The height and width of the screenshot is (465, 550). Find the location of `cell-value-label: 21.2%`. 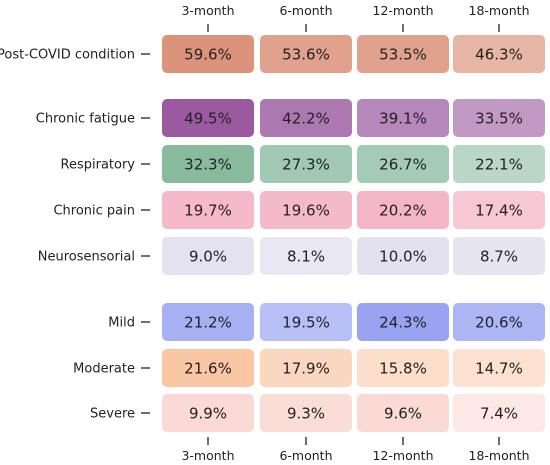

cell-value-label: 21.2% is located at coordinates (208, 323).